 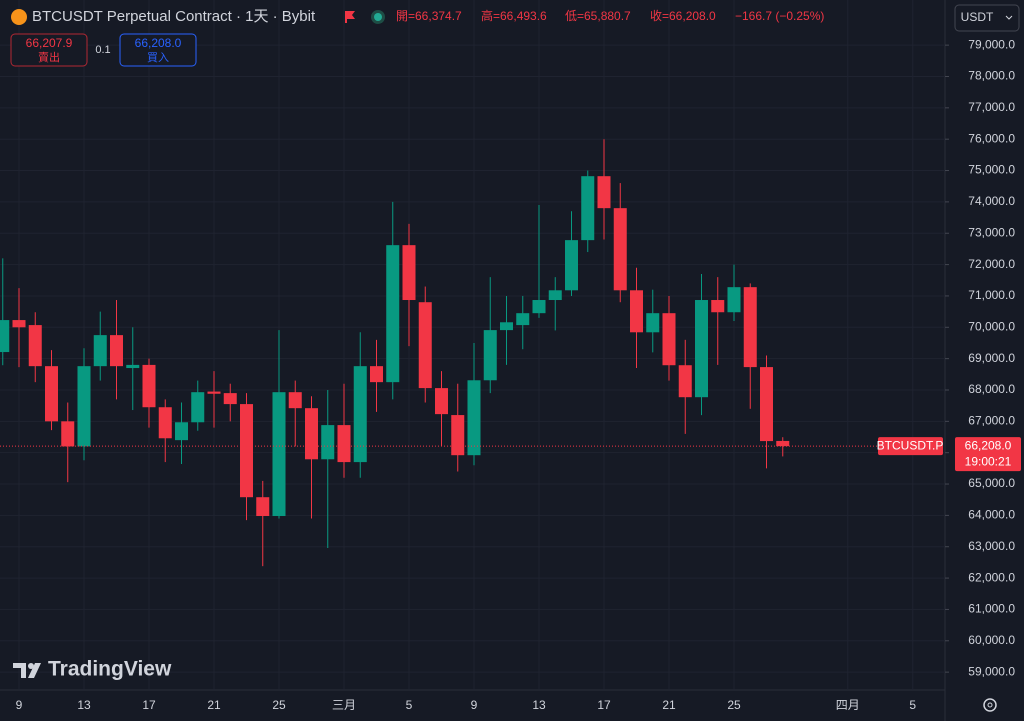 What do you see at coordinates (102, 50) in the screenshot?
I see `trade-quantity: 0.1` at bounding box center [102, 50].